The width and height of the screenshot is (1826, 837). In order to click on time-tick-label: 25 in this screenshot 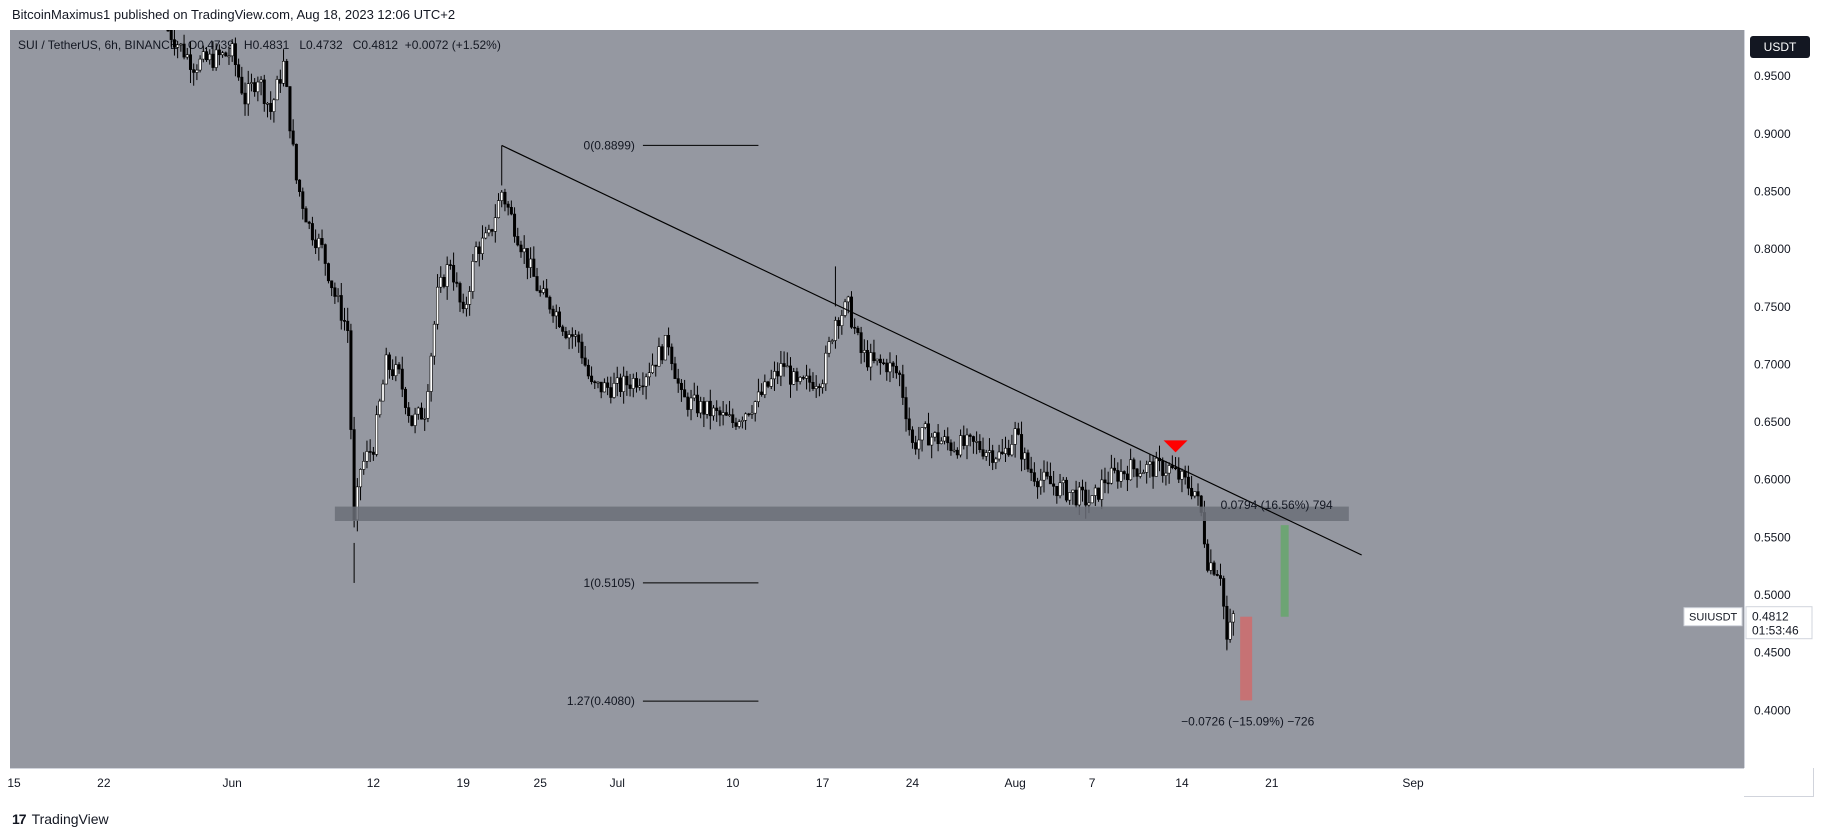, I will do `click(541, 783)`.